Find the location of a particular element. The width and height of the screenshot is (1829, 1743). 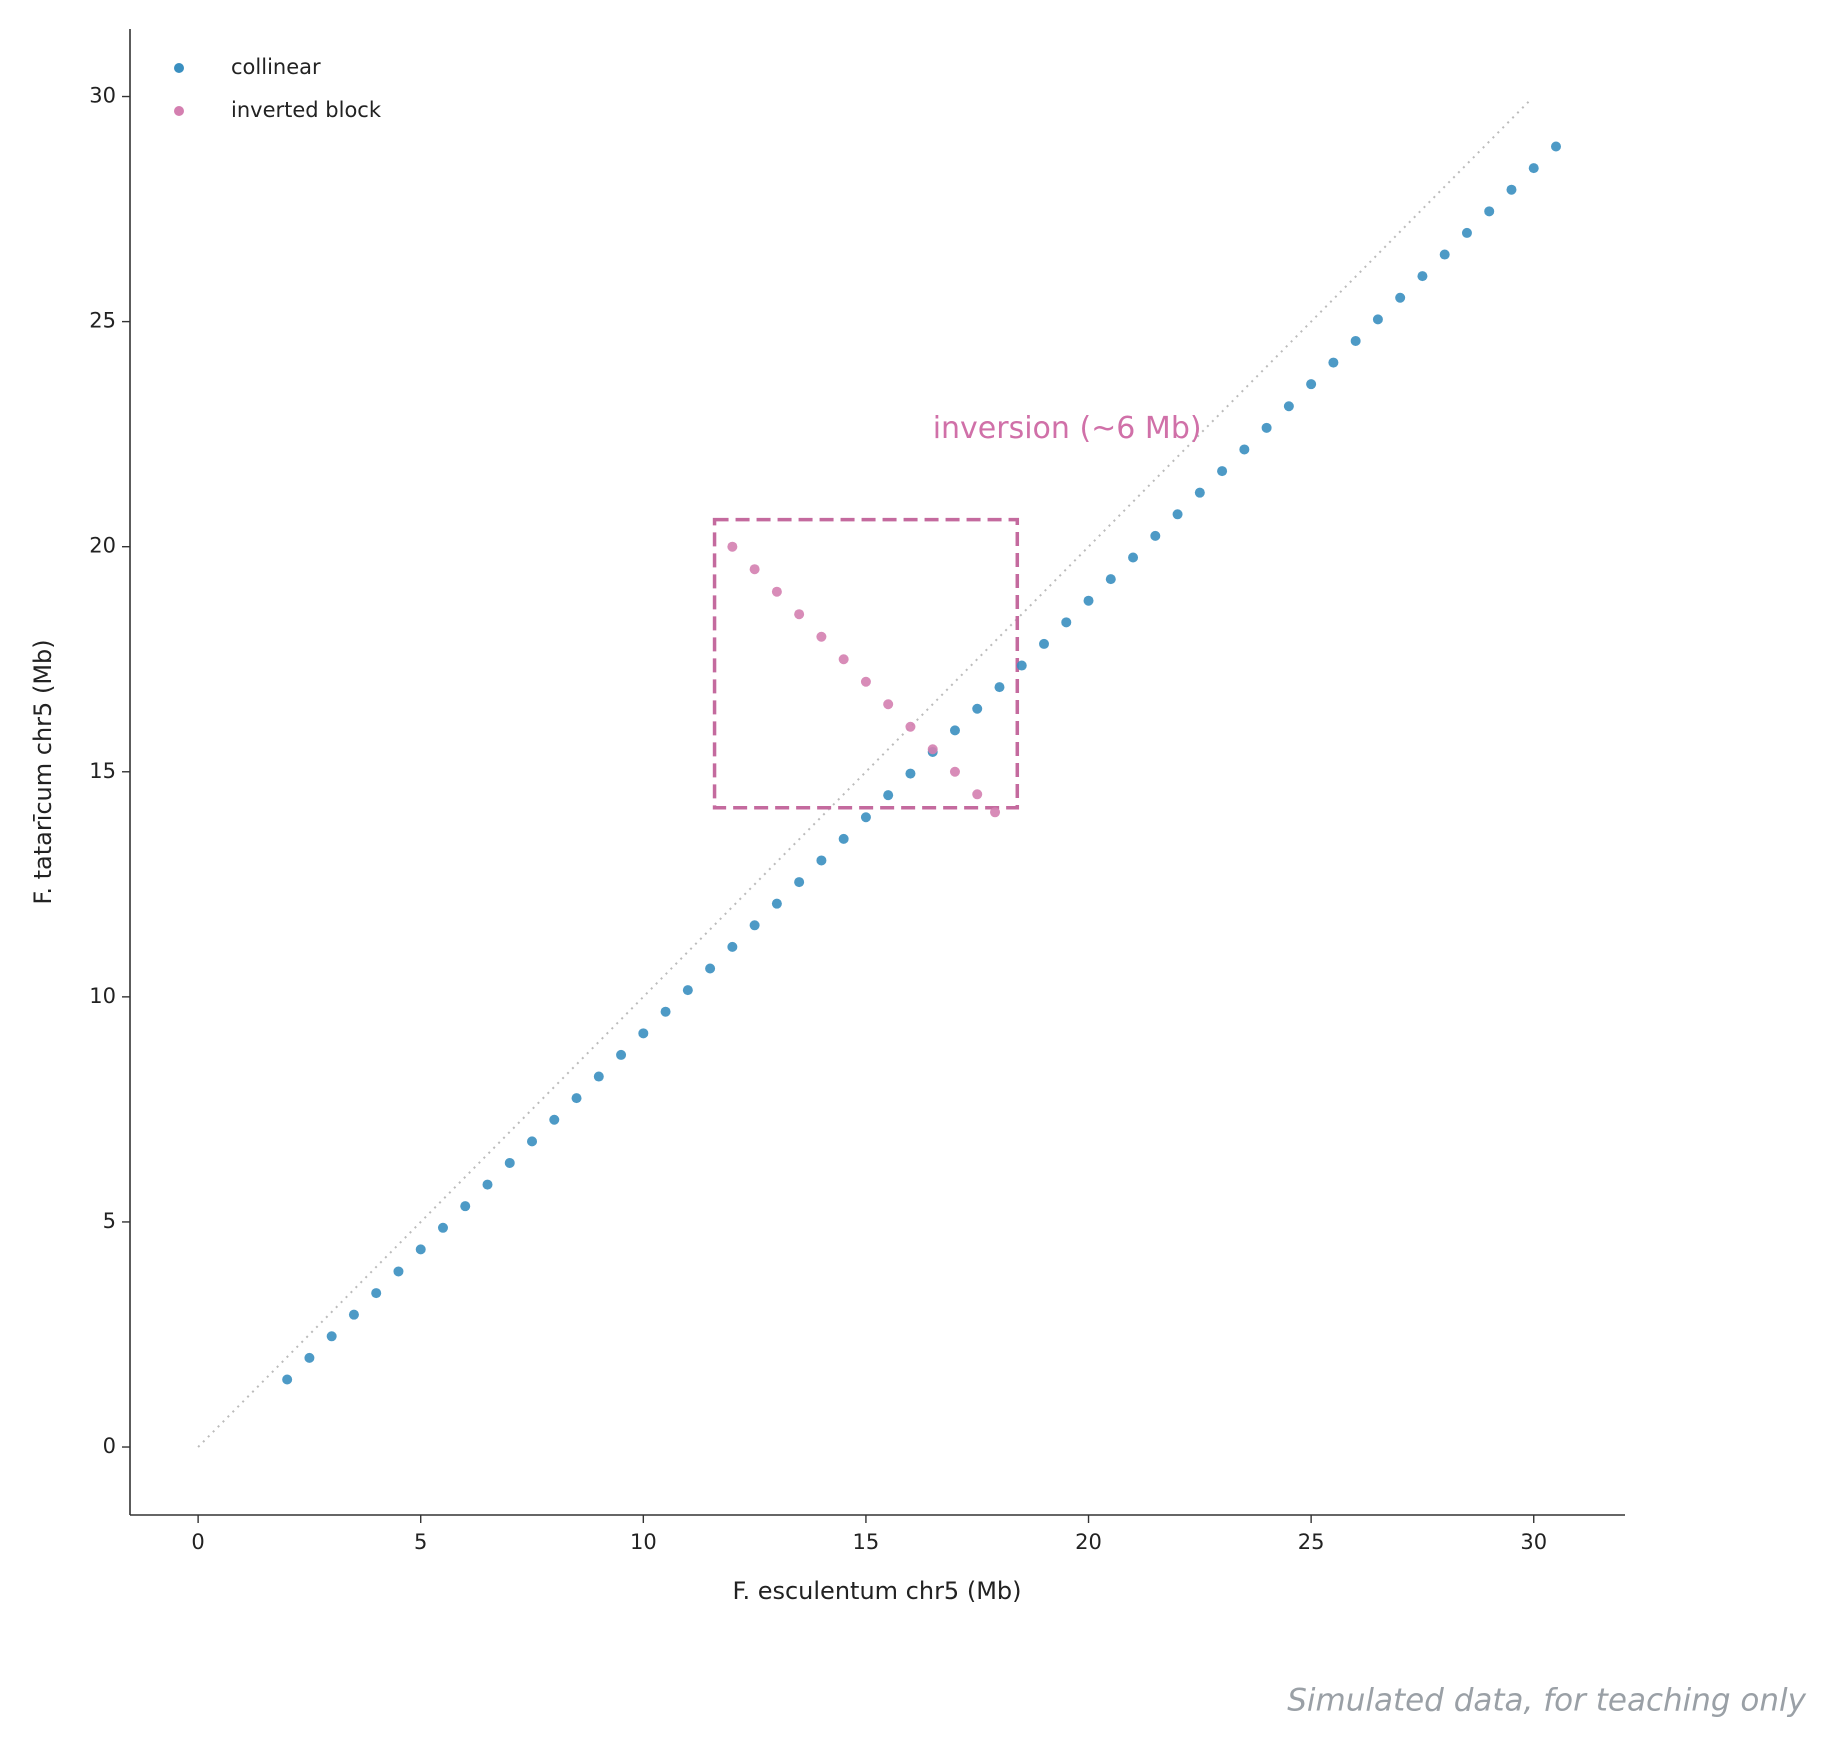

x-tick-label: 0 is located at coordinates (197, 1542).